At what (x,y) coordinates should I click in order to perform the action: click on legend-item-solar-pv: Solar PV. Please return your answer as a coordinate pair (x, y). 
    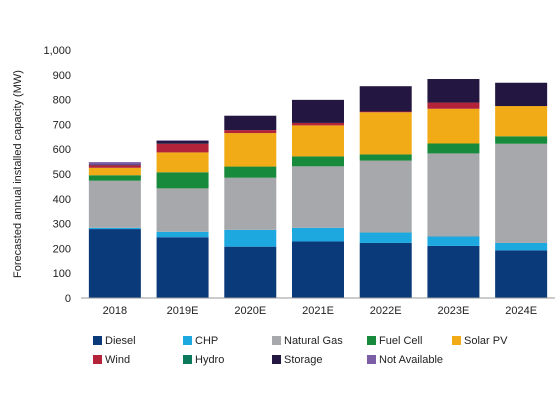
    Looking at the image, I should click on (480, 341).